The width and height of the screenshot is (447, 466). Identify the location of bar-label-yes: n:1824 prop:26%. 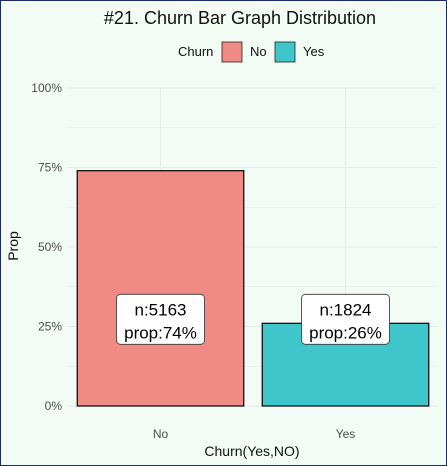
(345, 319).